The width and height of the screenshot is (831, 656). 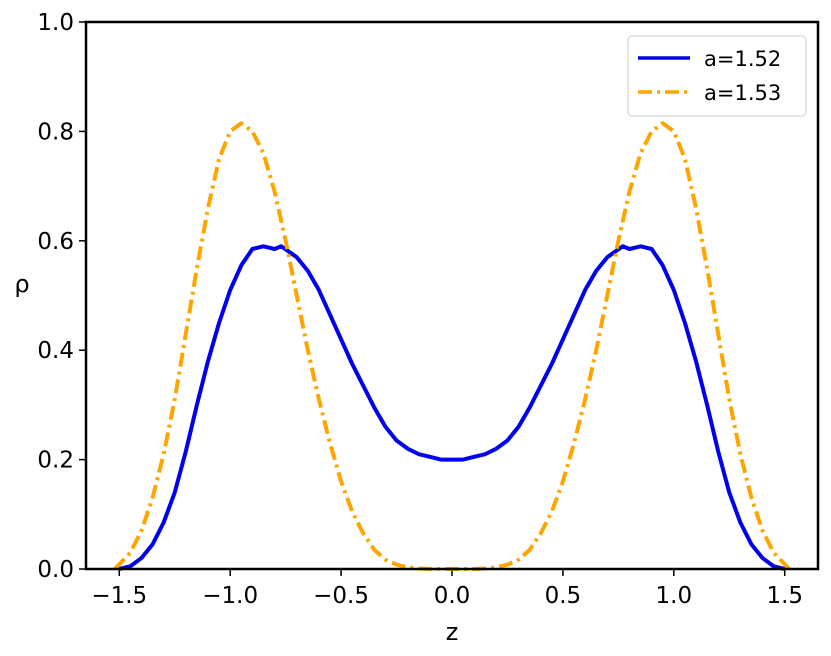 I want to click on y-axis-label: ρ, so click(x=21, y=284).